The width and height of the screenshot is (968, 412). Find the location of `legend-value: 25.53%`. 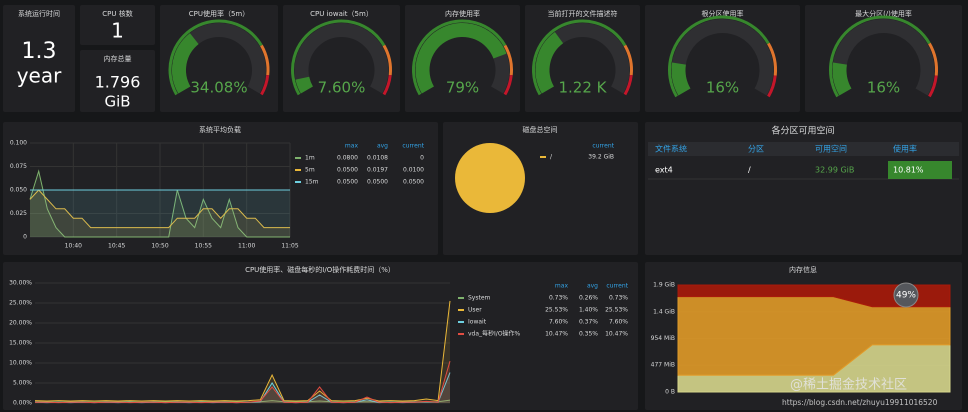

legend-value: 25.53% is located at coordinates (616, 310).